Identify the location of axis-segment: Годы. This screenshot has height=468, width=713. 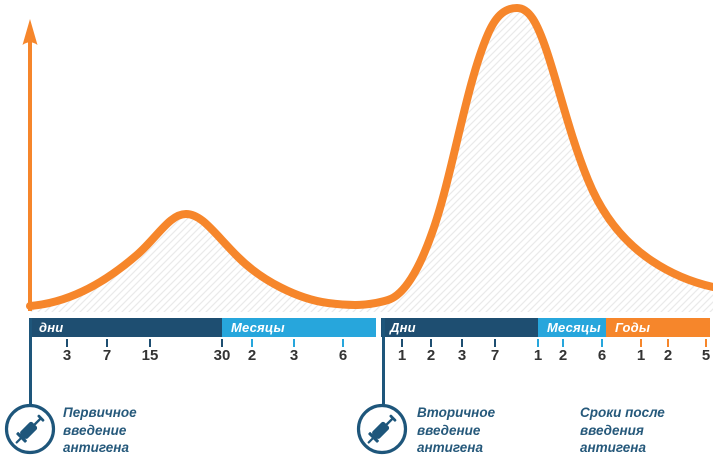
(658, 327).